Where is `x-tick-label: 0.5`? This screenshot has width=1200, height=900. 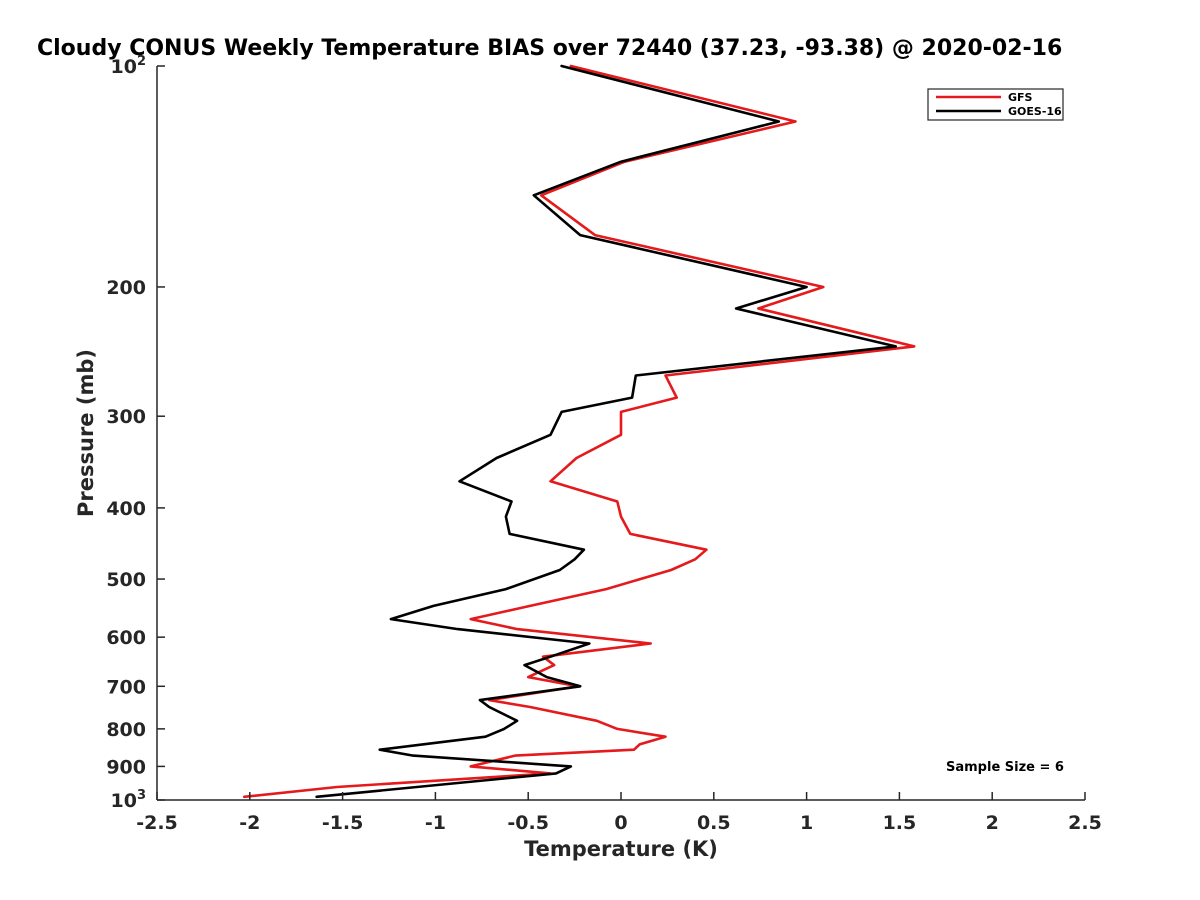 x-tick-label: 0.5 is located at coordinates (714, 823).